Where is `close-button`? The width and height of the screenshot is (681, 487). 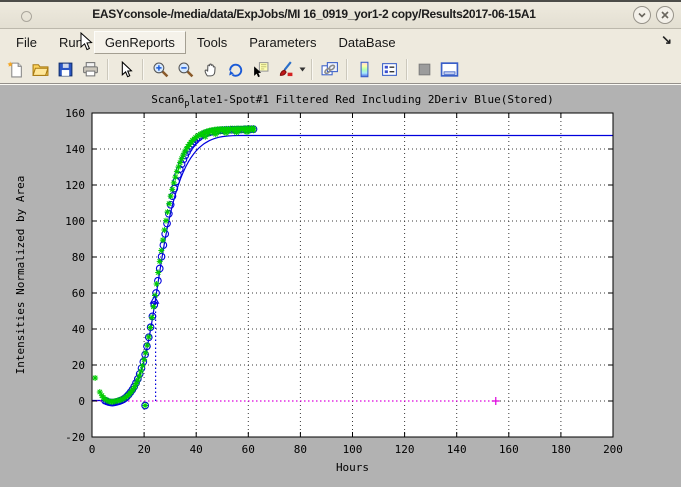 close-button is located at coordinates (665, 15).